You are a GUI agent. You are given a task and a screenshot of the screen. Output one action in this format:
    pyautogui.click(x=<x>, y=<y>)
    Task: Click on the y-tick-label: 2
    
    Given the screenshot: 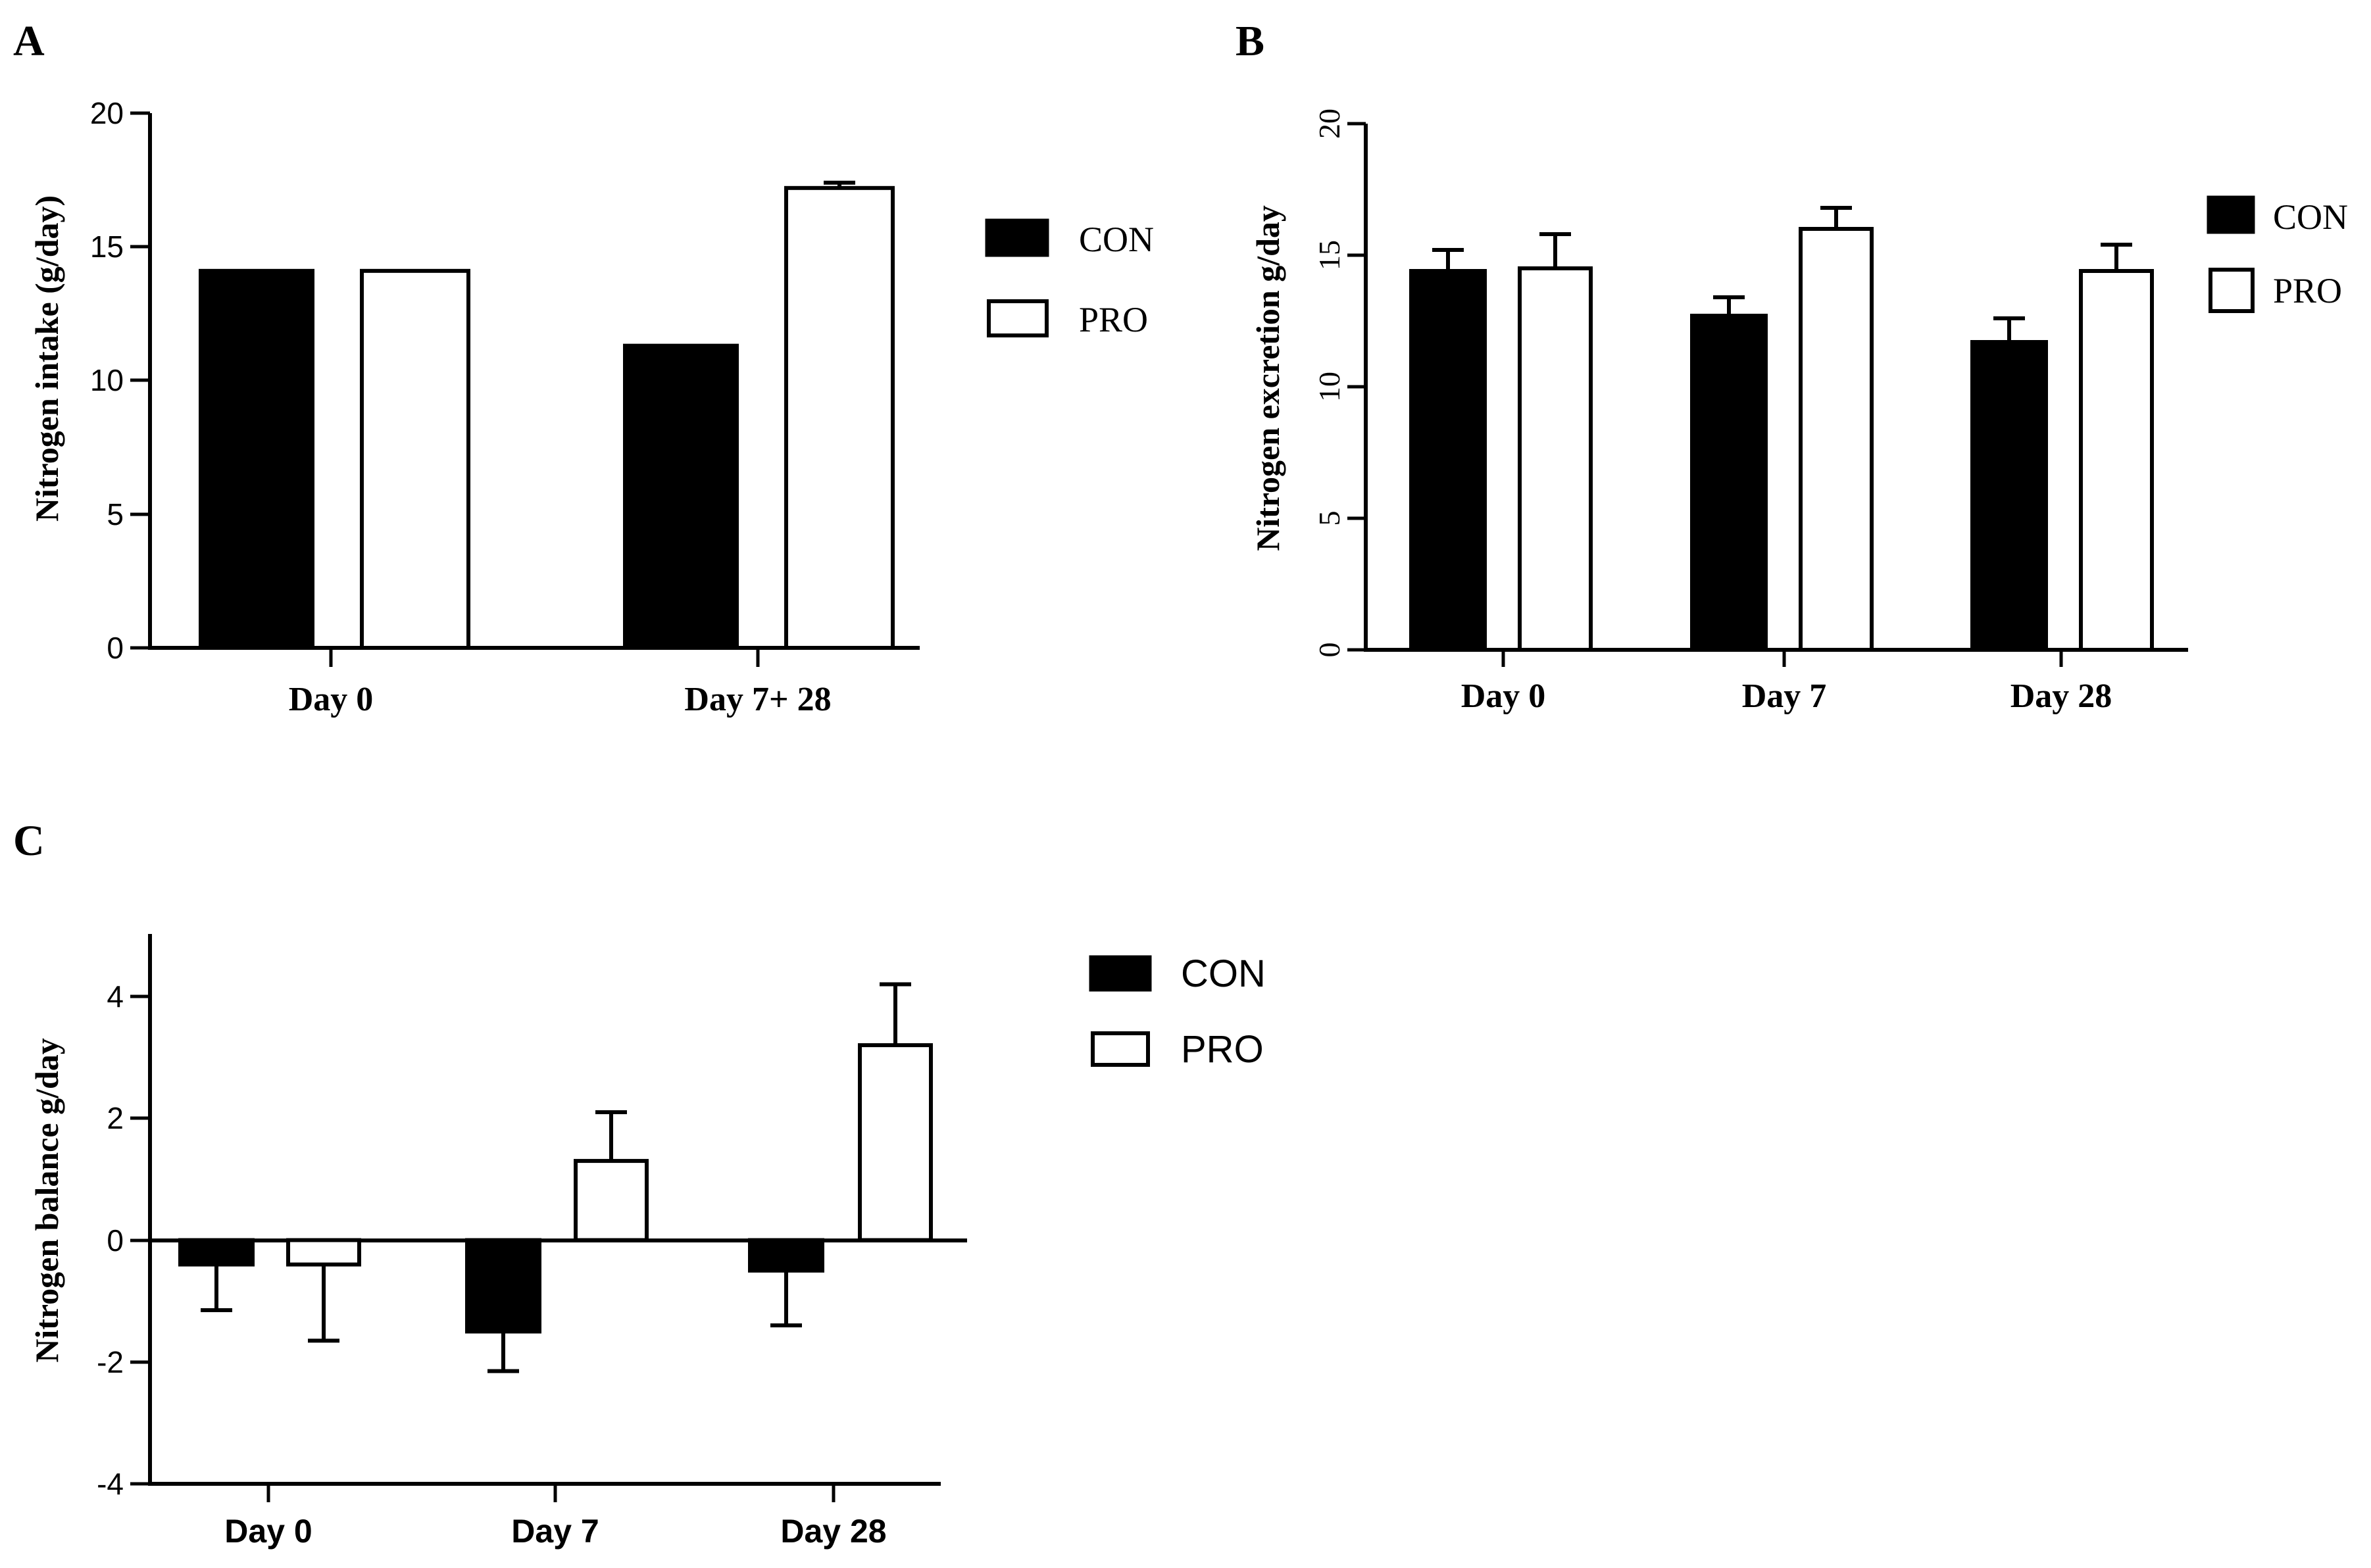 What is the action you would take?
    pyautogui.click(x=115, y=1118)
    